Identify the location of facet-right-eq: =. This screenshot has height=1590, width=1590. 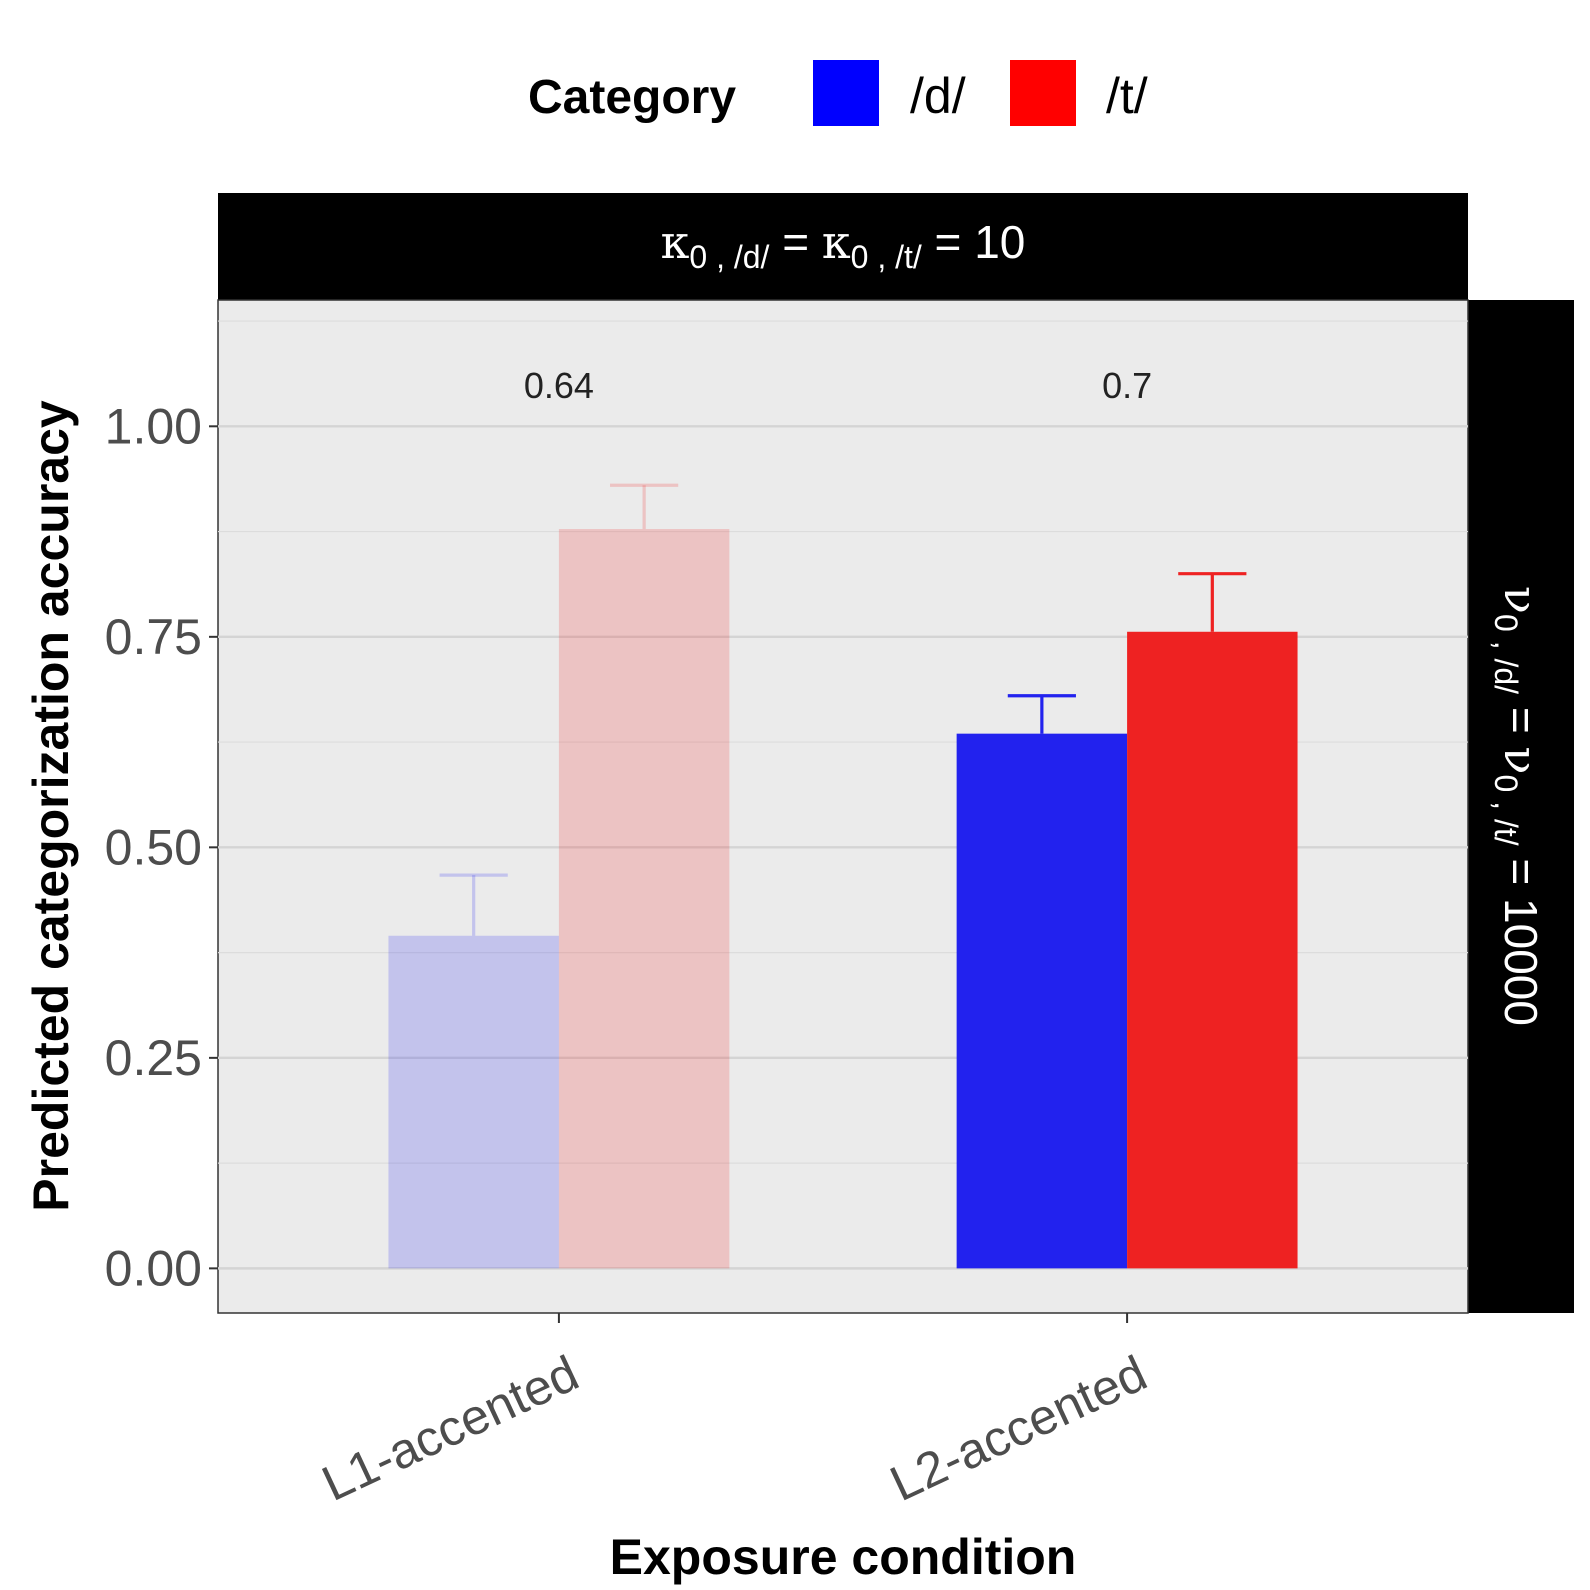
(1521, 720).